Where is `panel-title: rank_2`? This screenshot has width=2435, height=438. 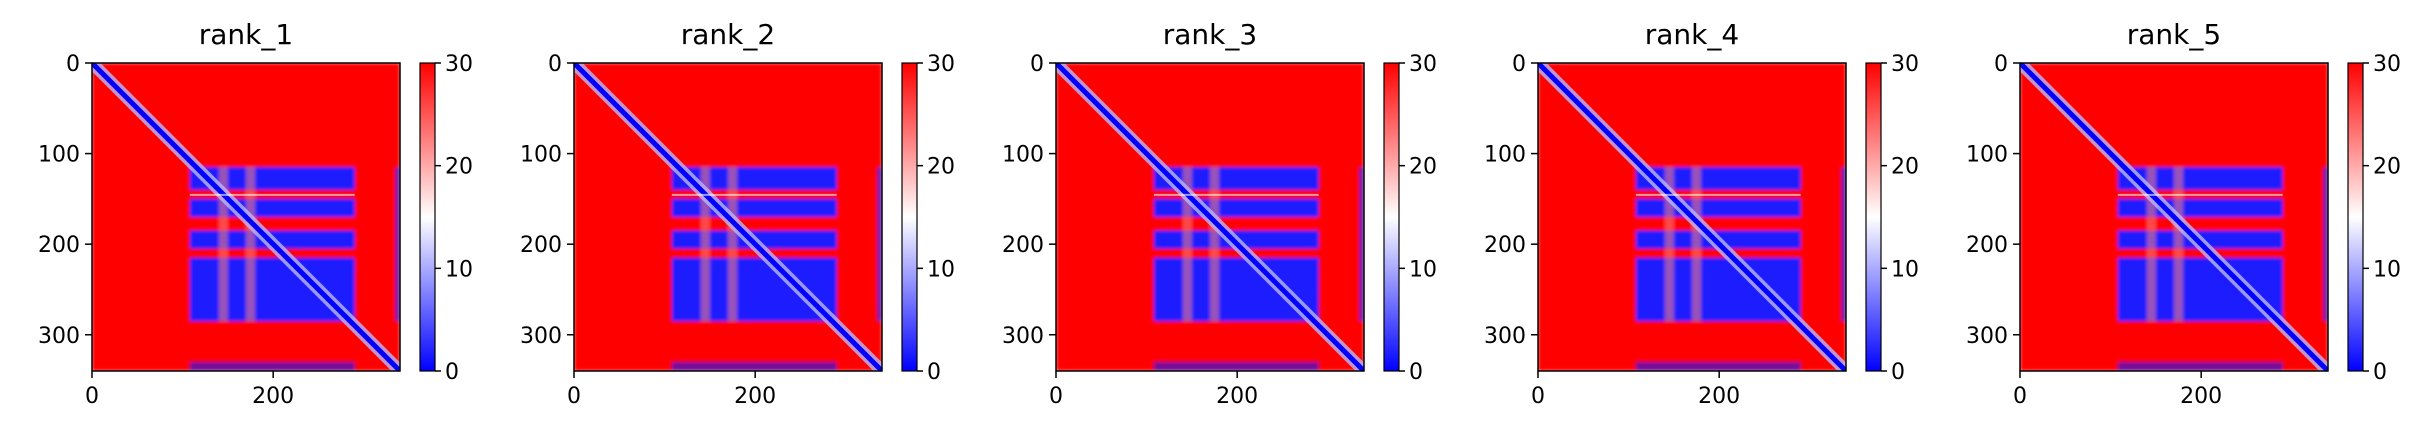
panel-title: rank_2 is located at coordinates (728, 34).